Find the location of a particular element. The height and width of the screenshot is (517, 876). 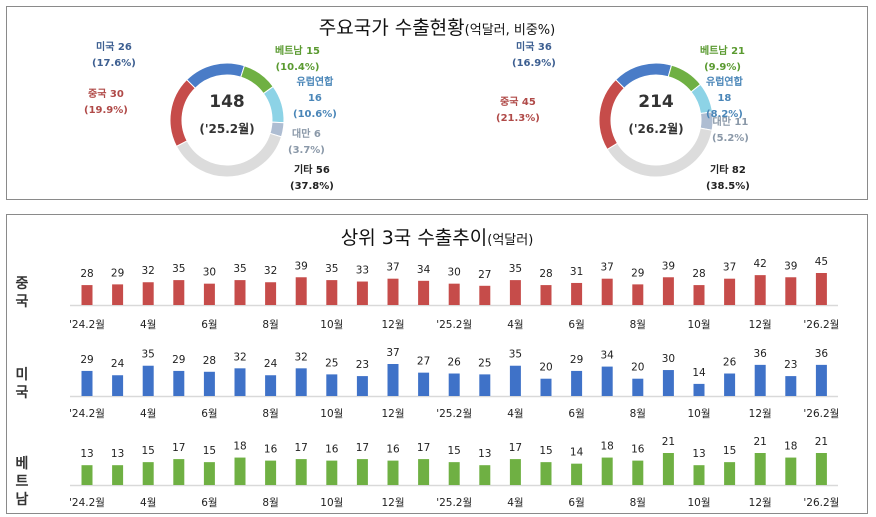

bar-value-label: 37 is located at coordinates (607, 268).